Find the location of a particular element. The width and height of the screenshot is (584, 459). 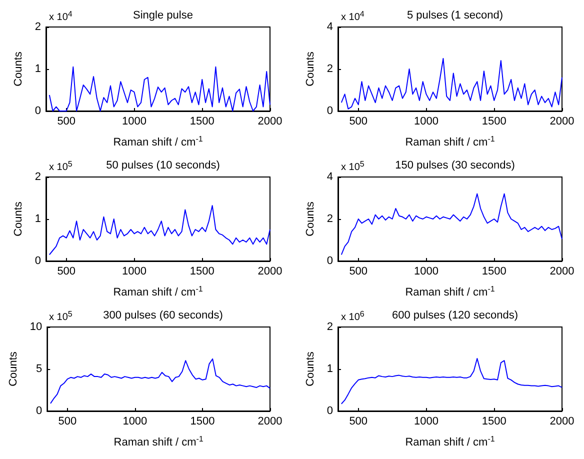

chart-title: 150 pulses (30 seconds) is located at coordinates (455, 166).